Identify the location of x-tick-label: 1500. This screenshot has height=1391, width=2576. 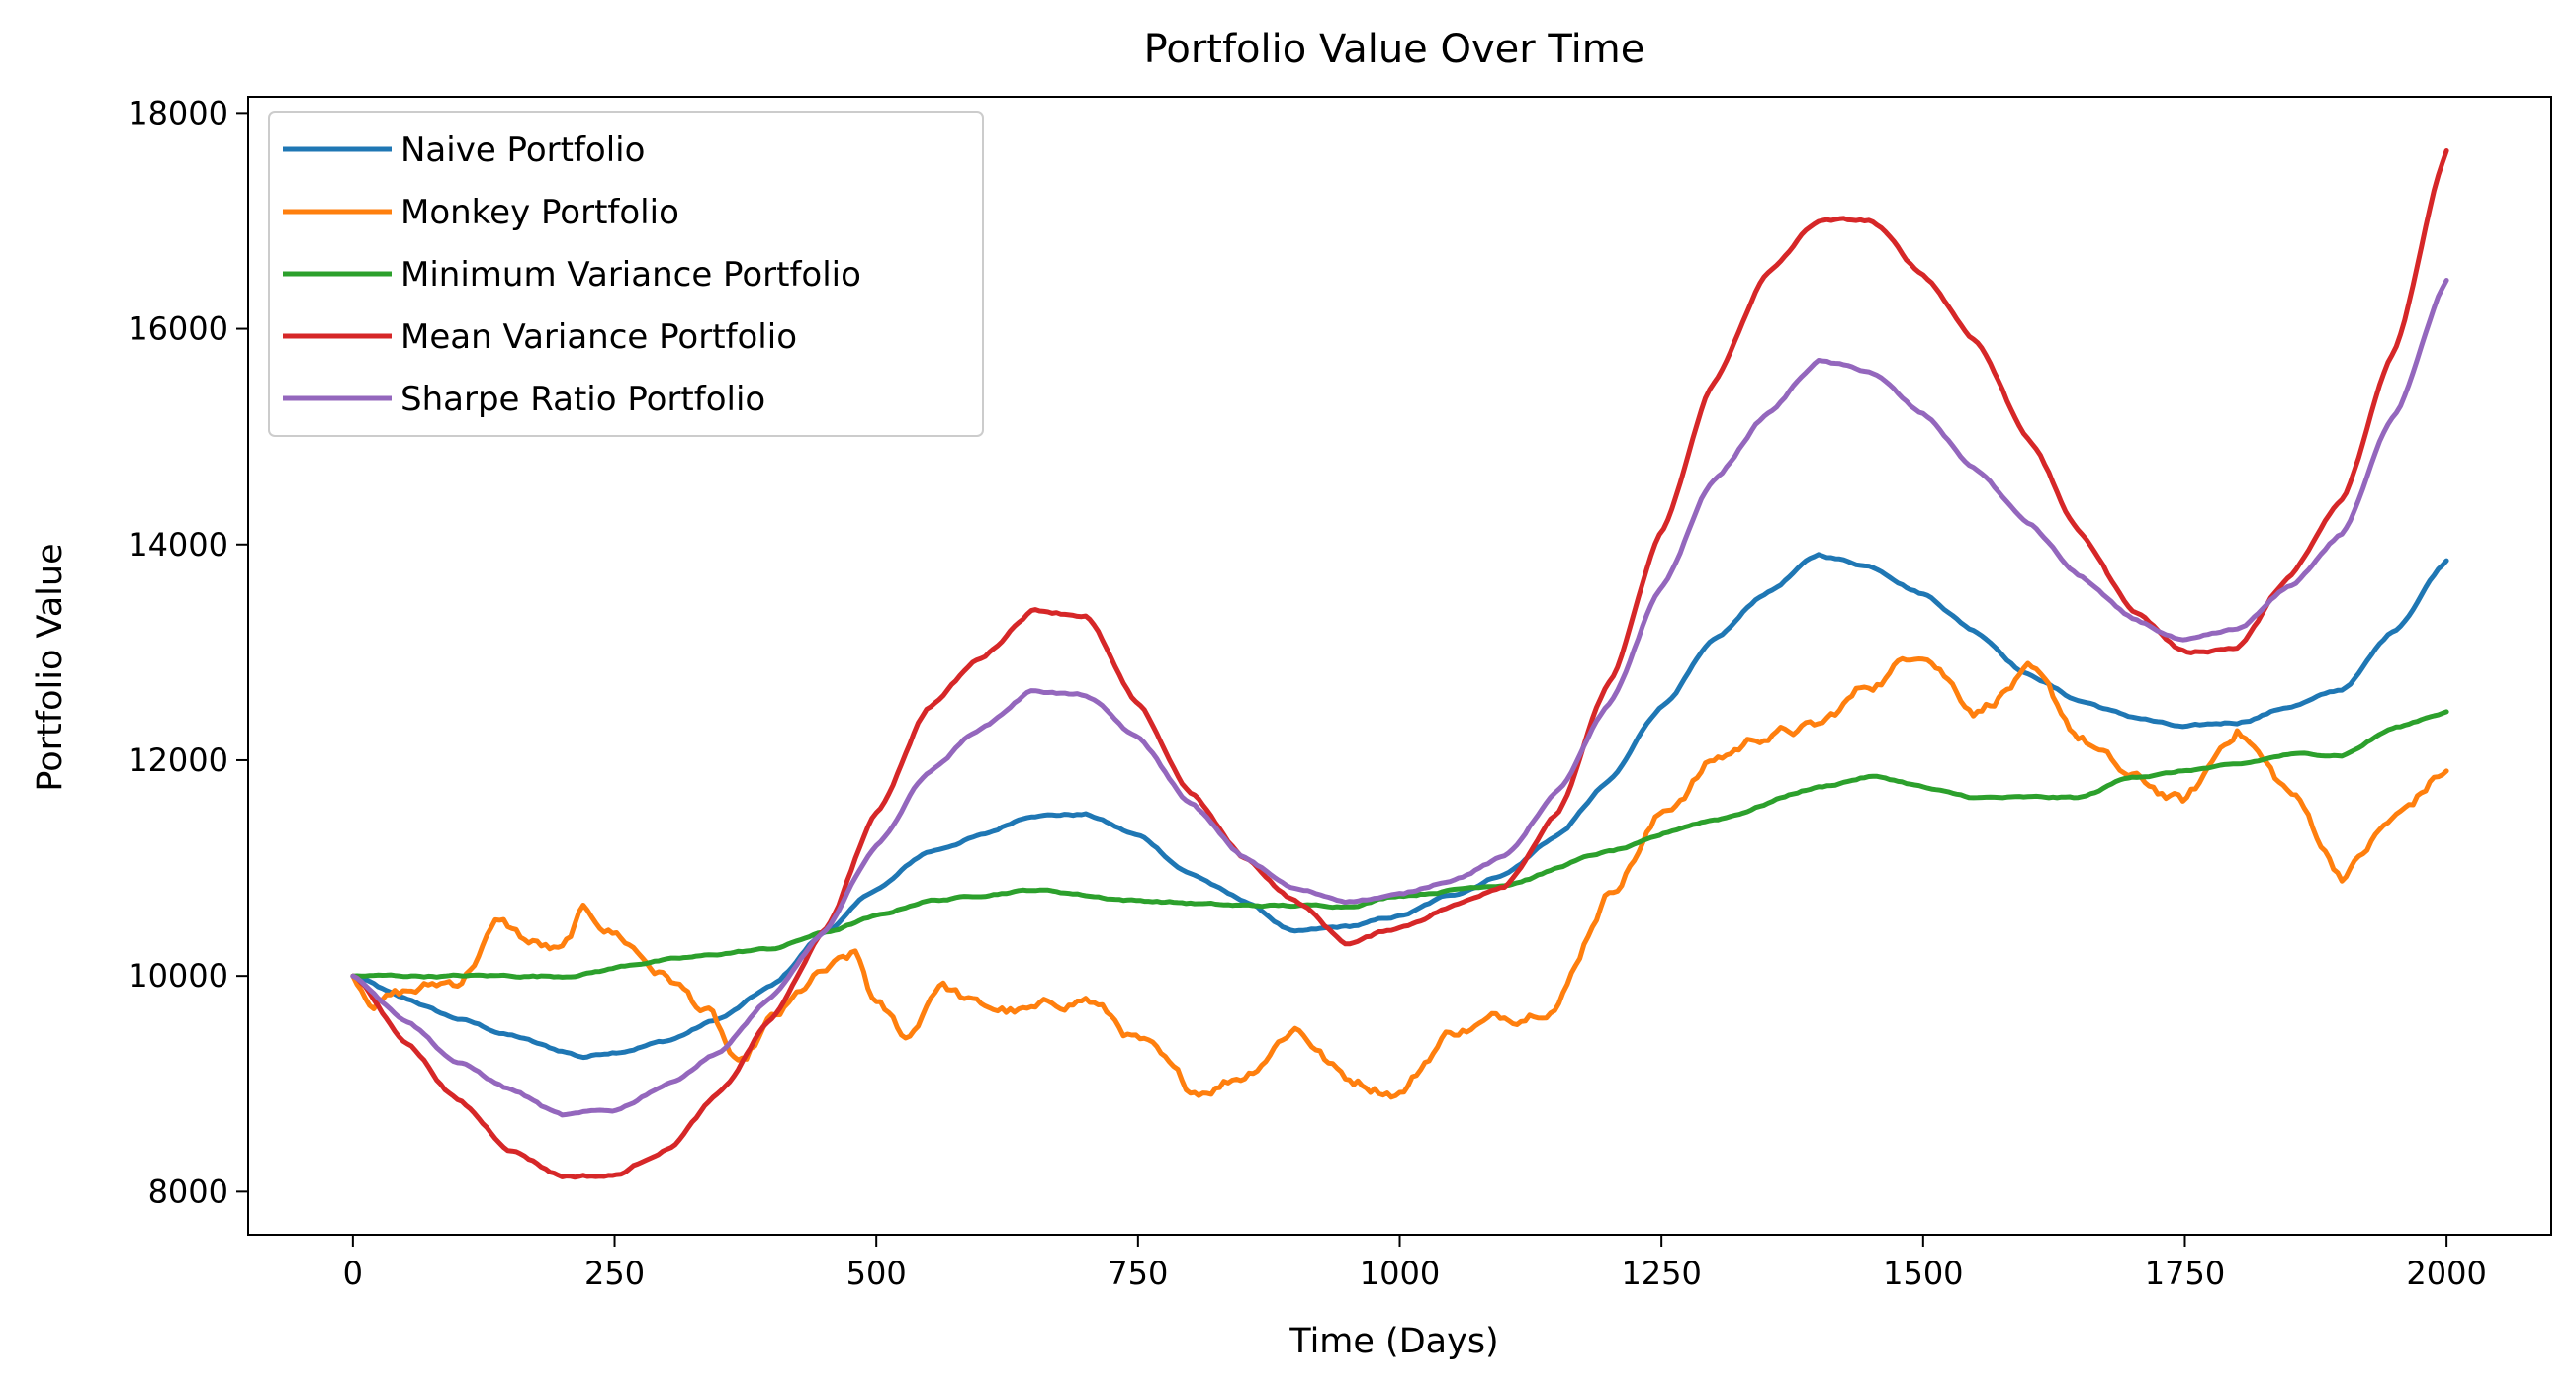
(1923, 1273).